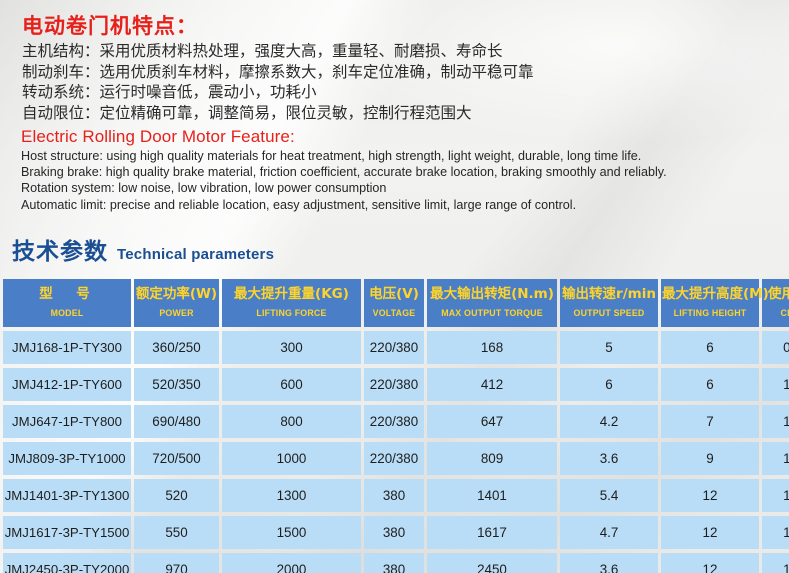 The height and width of the screenshot is (573, 789). What do you see at coordinates (67, 303) in the screenshot?
I see `column-header-model: 型 号 MODEL` at bounding box center [67, 303].